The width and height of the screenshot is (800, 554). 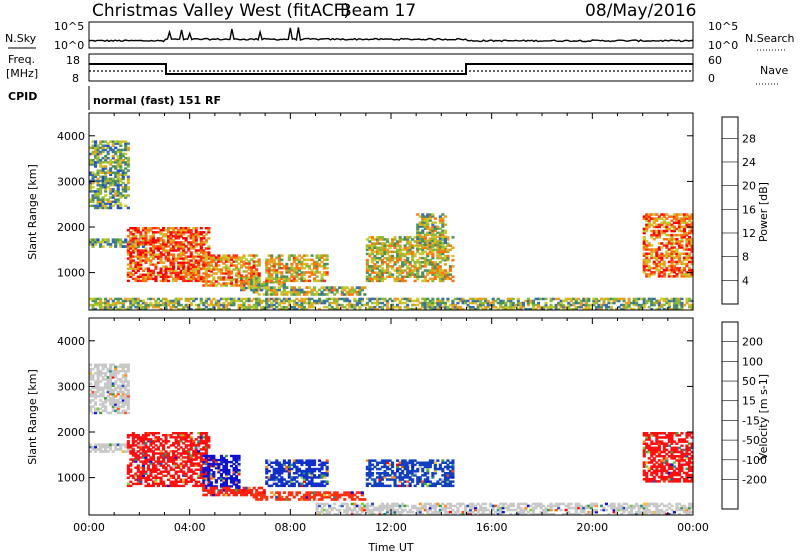 What do you see at coordinates (763, 212) in the screenshot?
I see `power-colorbar-label: Power [dB]` at bounding box center [763, 212].